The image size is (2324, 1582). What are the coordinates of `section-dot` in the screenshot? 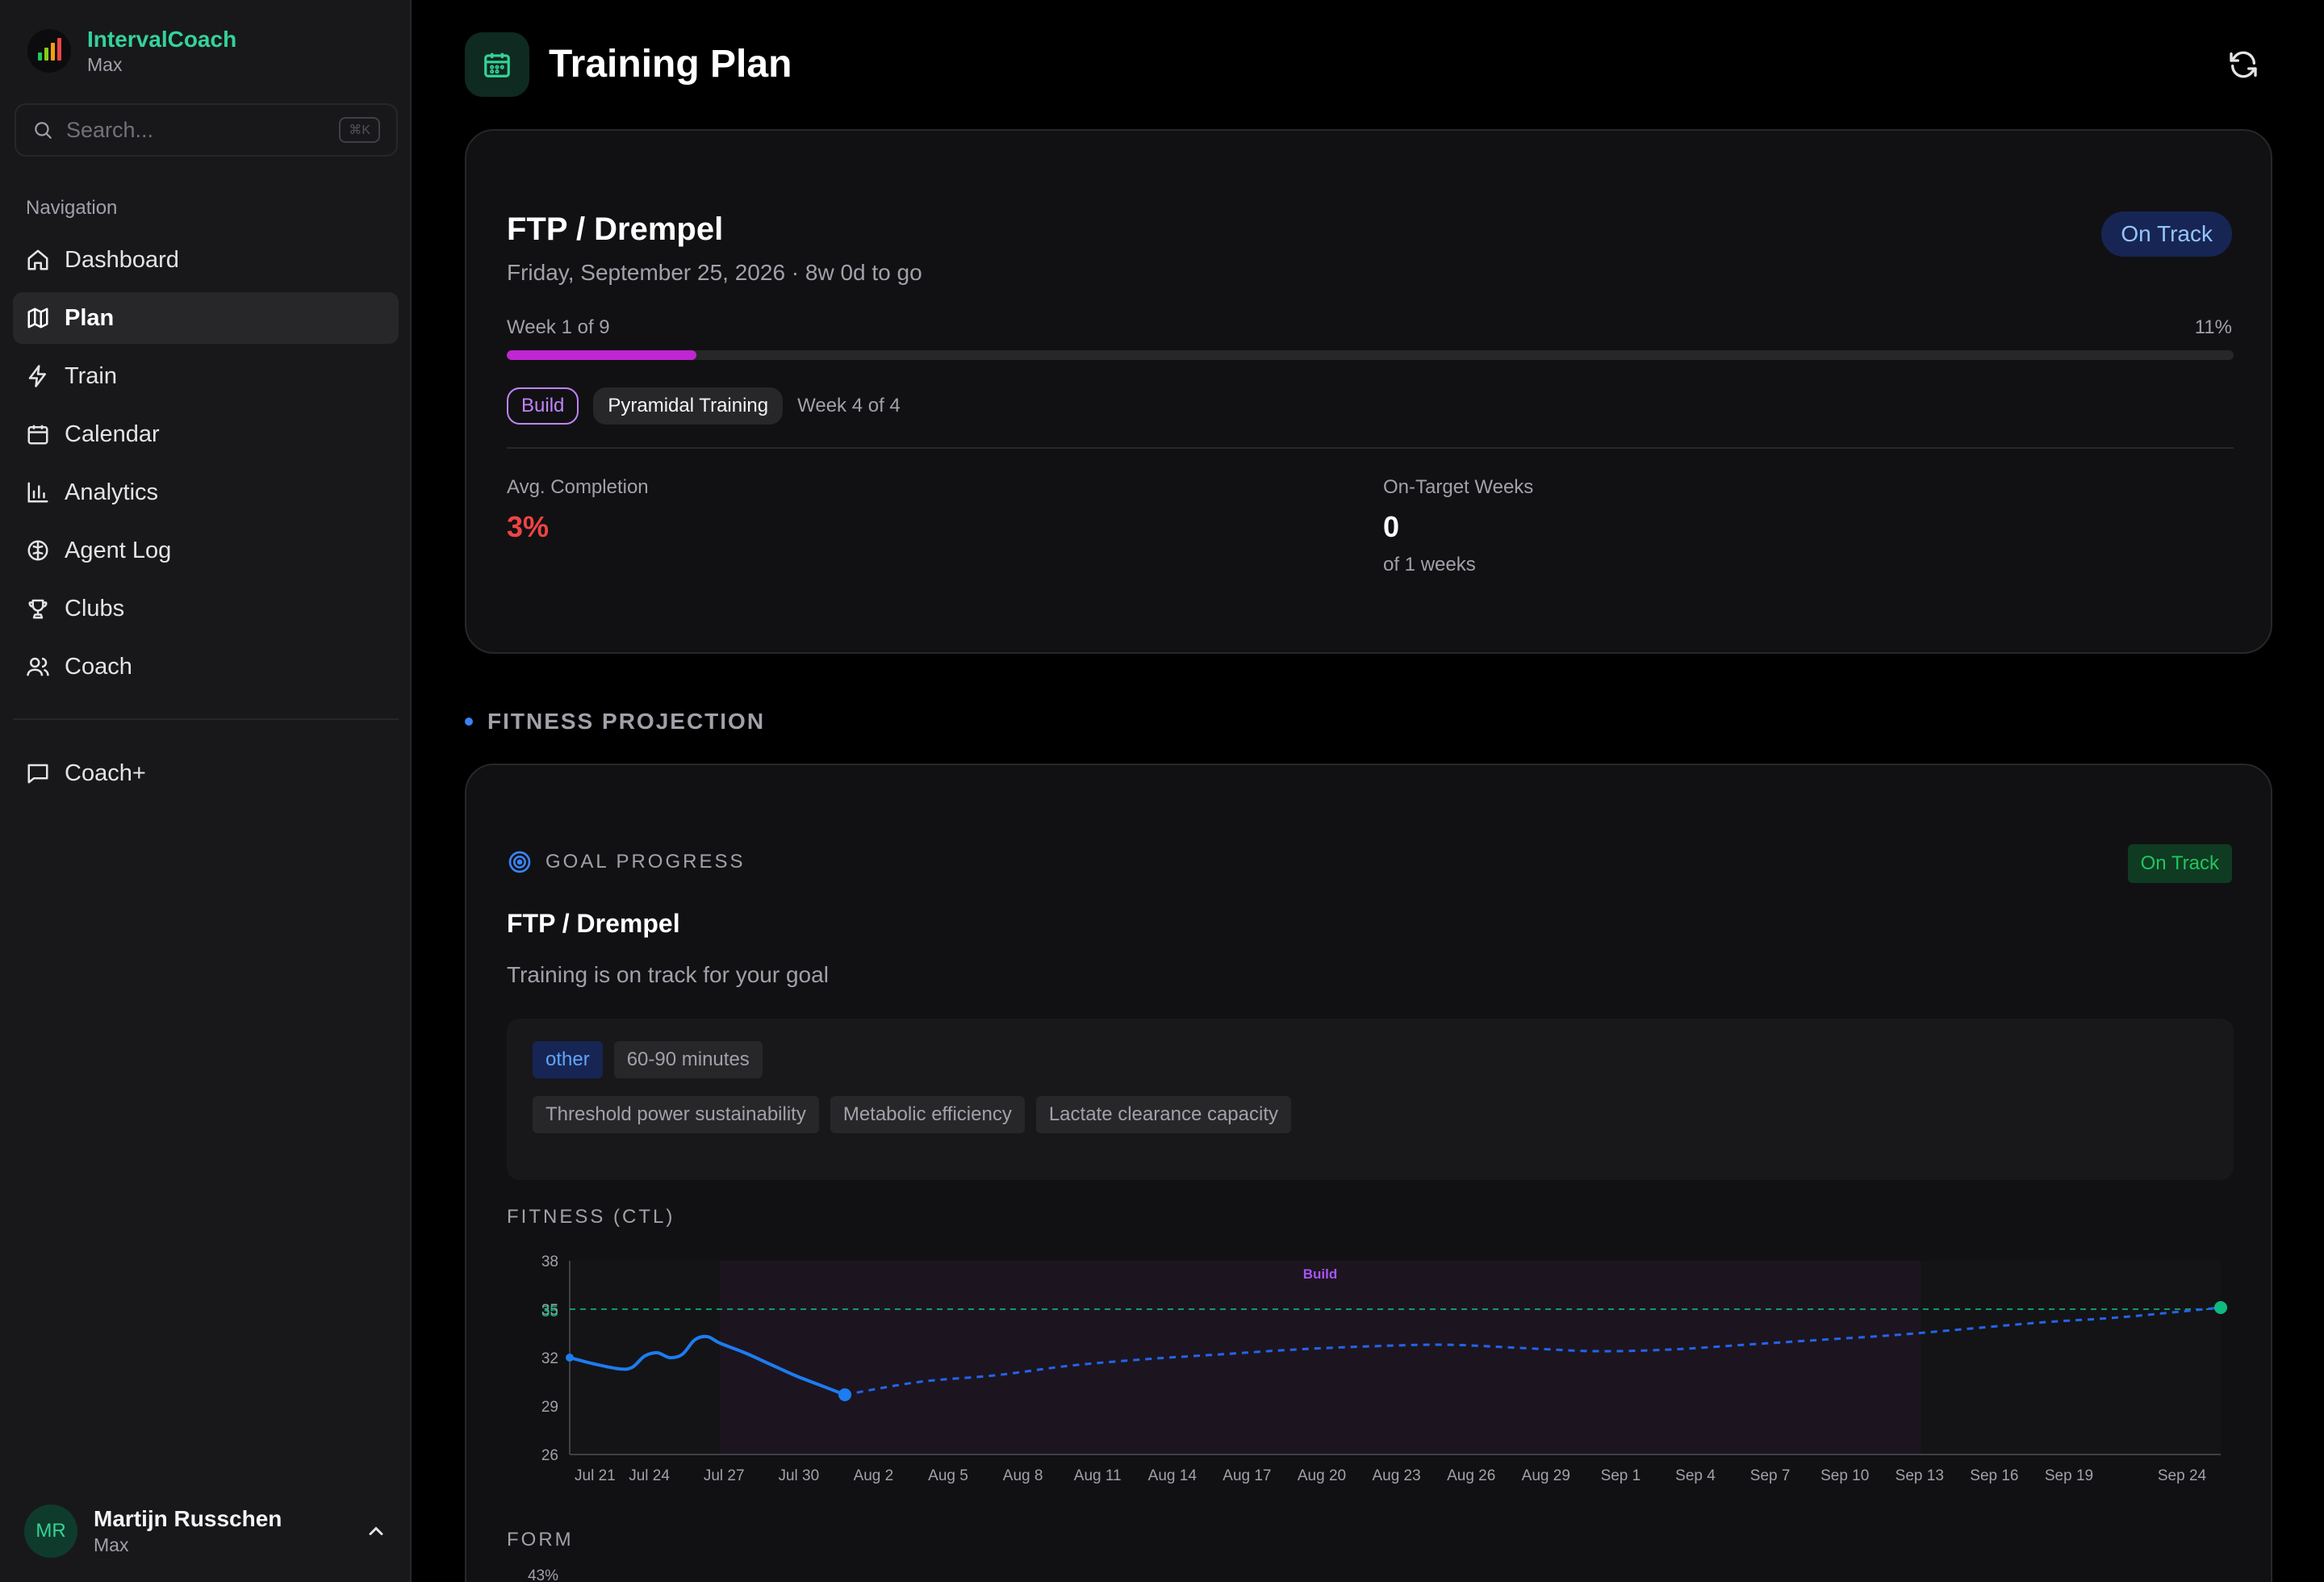 It's located at (469, 722).